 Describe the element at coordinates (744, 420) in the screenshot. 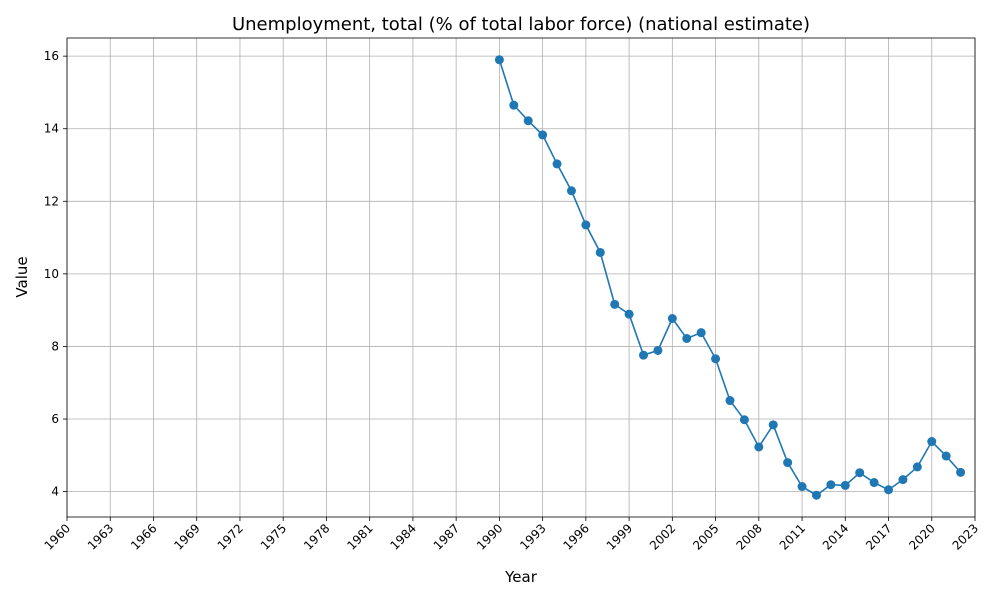

I see `data-point-2007` at that location.